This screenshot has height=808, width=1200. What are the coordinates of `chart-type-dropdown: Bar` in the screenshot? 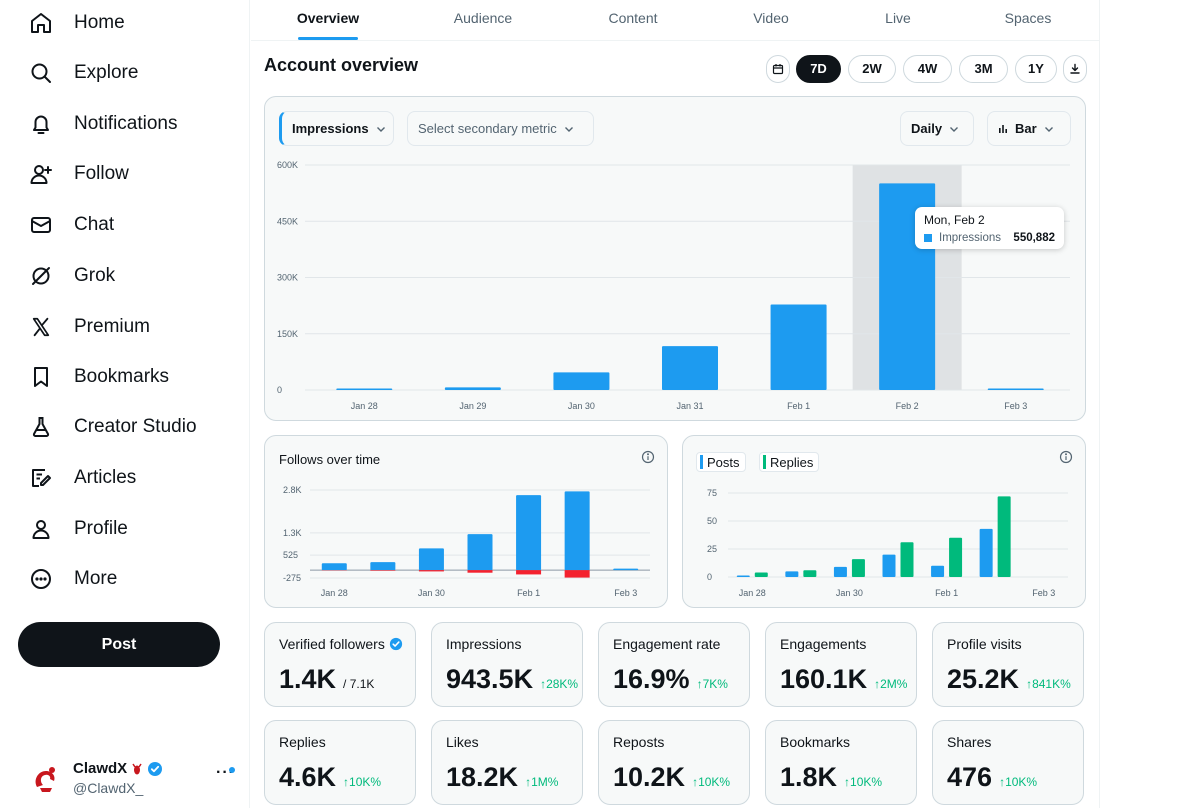 It's located at (1029, 128).